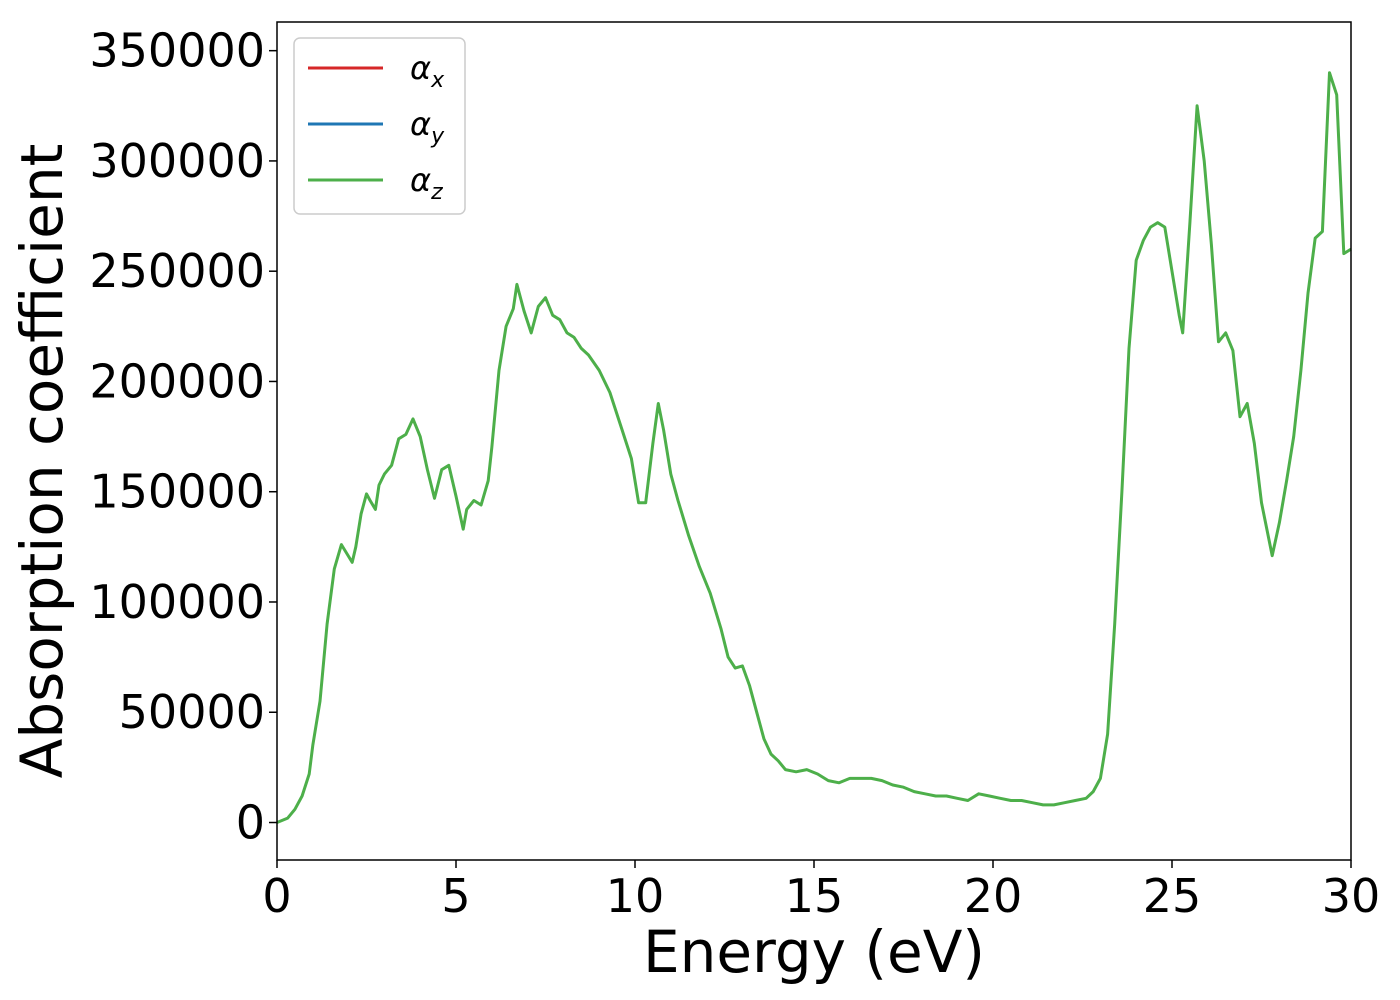 The image size is (1400, 1000). What do you see at coordinates (177, 381) in the screenshot?
I see `y-tick-label: 200000` at bounding box center [177, 381].